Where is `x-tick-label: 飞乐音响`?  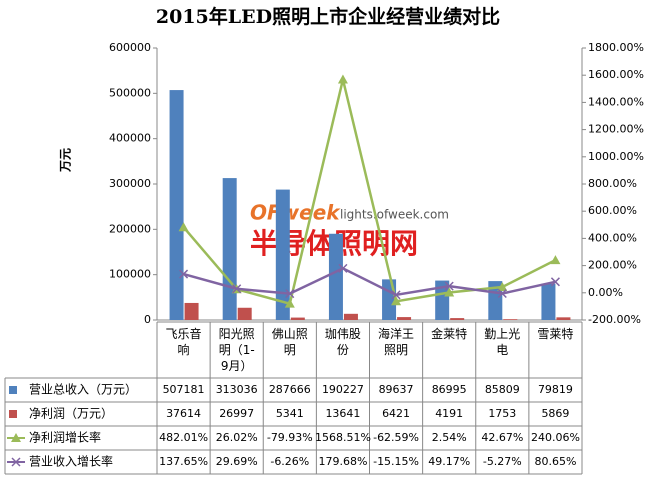
x-tick-label: 飞乐音响 is located at coordinates (183, 342).